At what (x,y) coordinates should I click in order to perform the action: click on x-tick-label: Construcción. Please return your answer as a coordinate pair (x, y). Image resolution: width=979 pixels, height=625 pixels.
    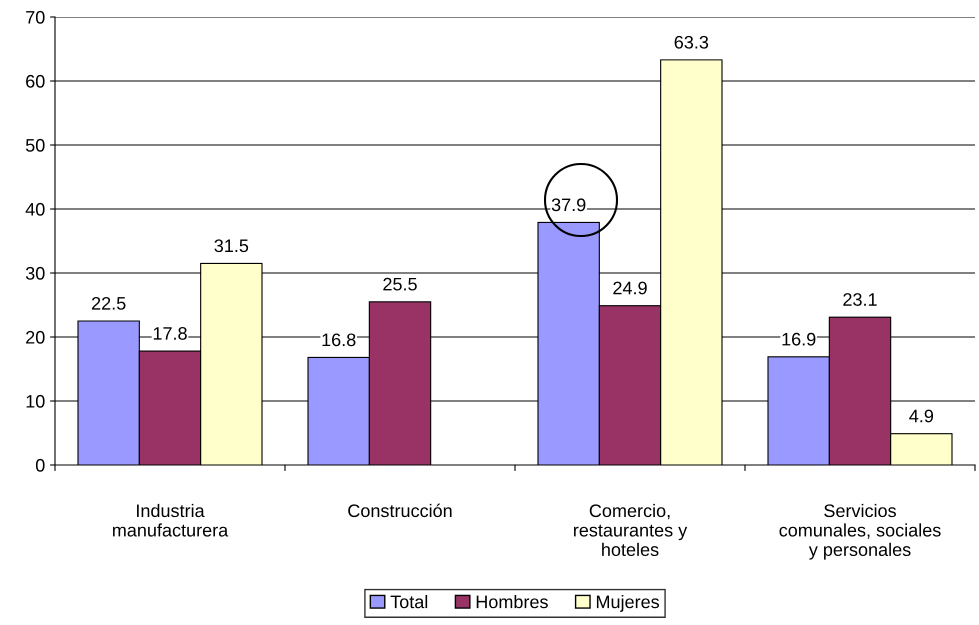
    Looking at the image, I should click on (400, 511).